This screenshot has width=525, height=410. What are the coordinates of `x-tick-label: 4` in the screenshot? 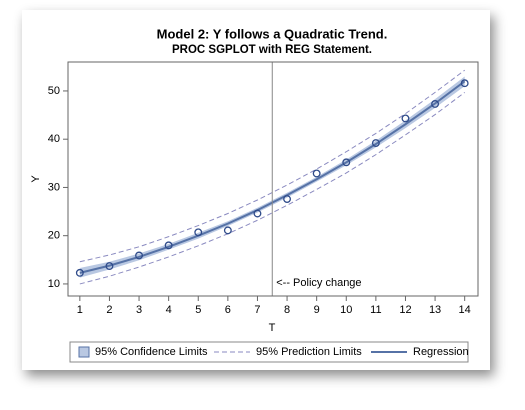 It's located at (169, 310).